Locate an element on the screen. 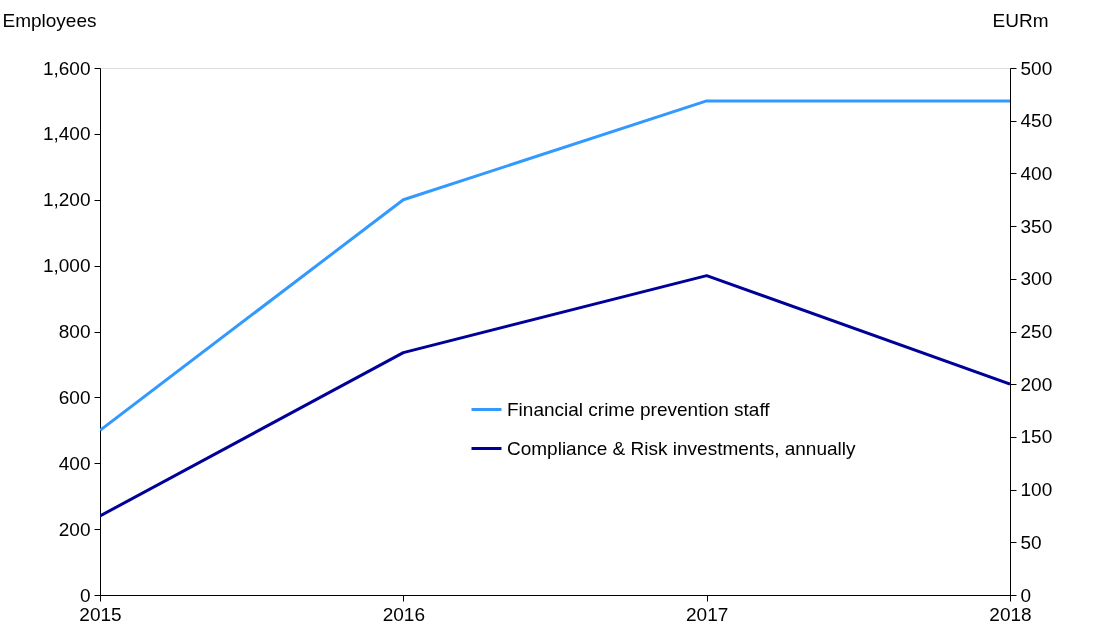  y2-tick-label: 200 is located at coordinates (1036, 384).